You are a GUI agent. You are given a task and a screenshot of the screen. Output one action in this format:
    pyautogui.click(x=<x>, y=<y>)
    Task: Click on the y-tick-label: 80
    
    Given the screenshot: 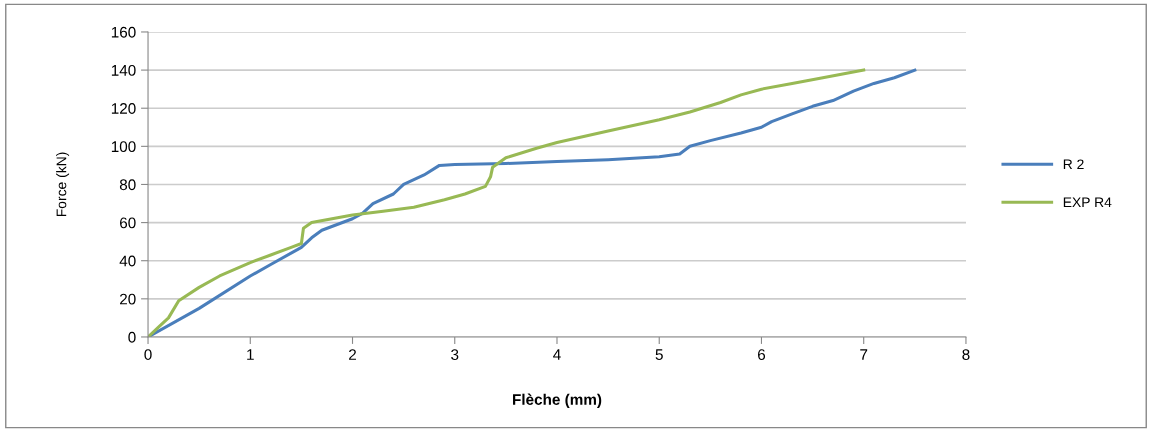 What is the action you would take?
    pyautogui.click(x=127, y=185)
    